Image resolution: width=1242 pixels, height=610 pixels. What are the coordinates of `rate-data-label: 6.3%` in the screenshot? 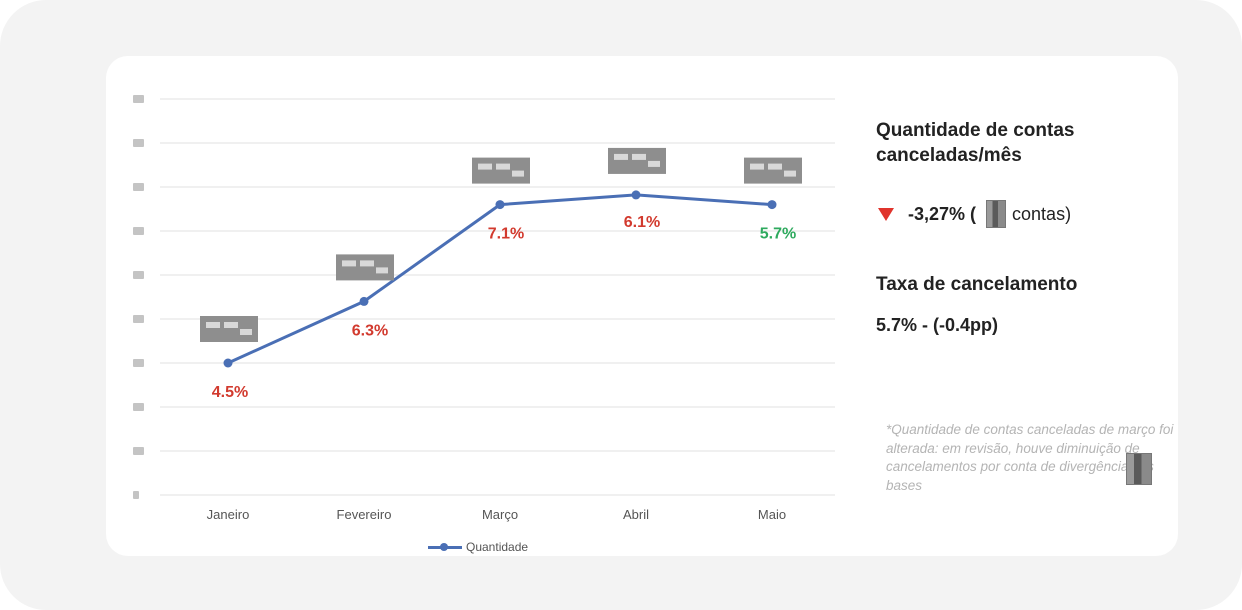 It's located at (370, 330).